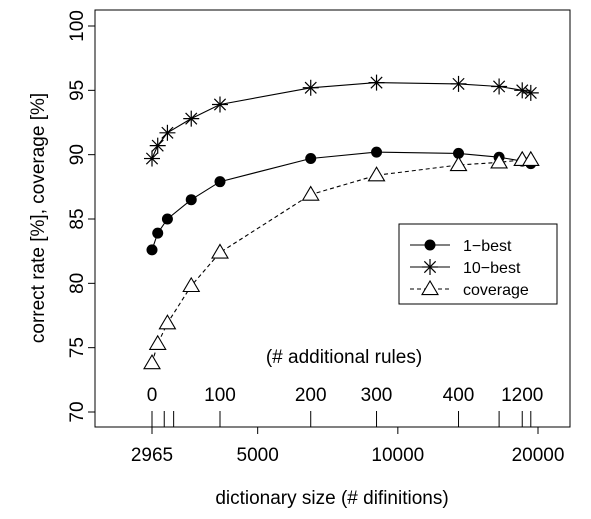 The height and width of the screenshot is (519, 591). I want to click on secondary-tick-label: 400, so click(459, 395).